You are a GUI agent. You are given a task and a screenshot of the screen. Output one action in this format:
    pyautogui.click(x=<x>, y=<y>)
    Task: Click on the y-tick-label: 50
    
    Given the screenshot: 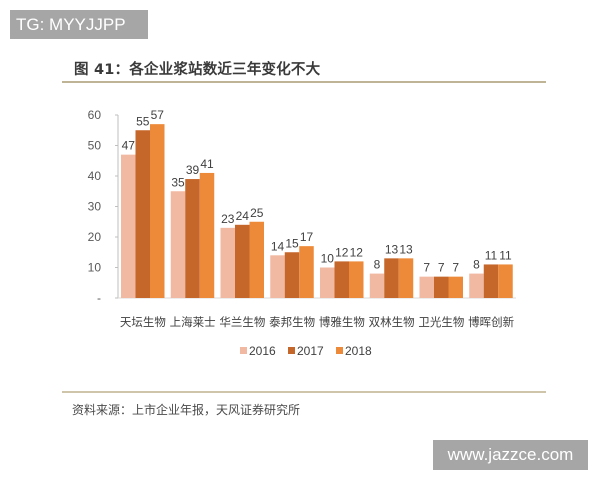 What is the action you would take?
    pyautogui.click(x=95, y=146)
    